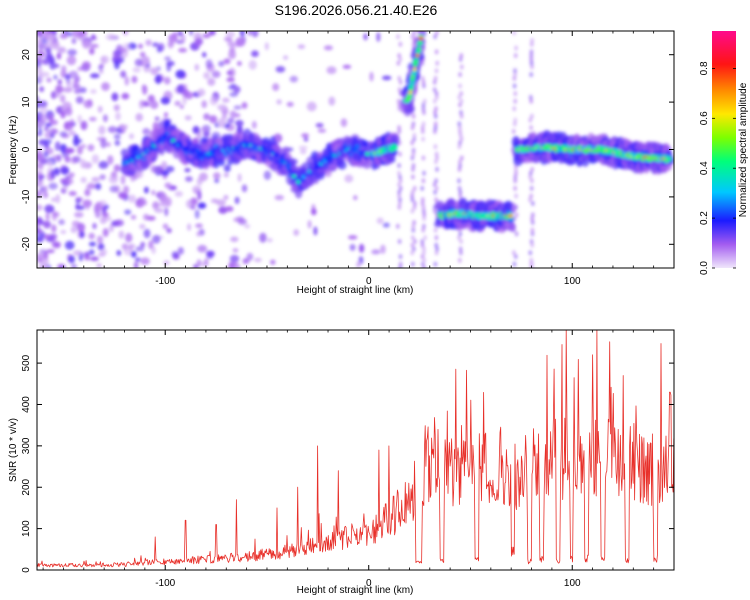 The width and height of the screenshot is (750, 600). I want to click on colorbar-label: Normalized spectral amplitude, so click(743, 149).